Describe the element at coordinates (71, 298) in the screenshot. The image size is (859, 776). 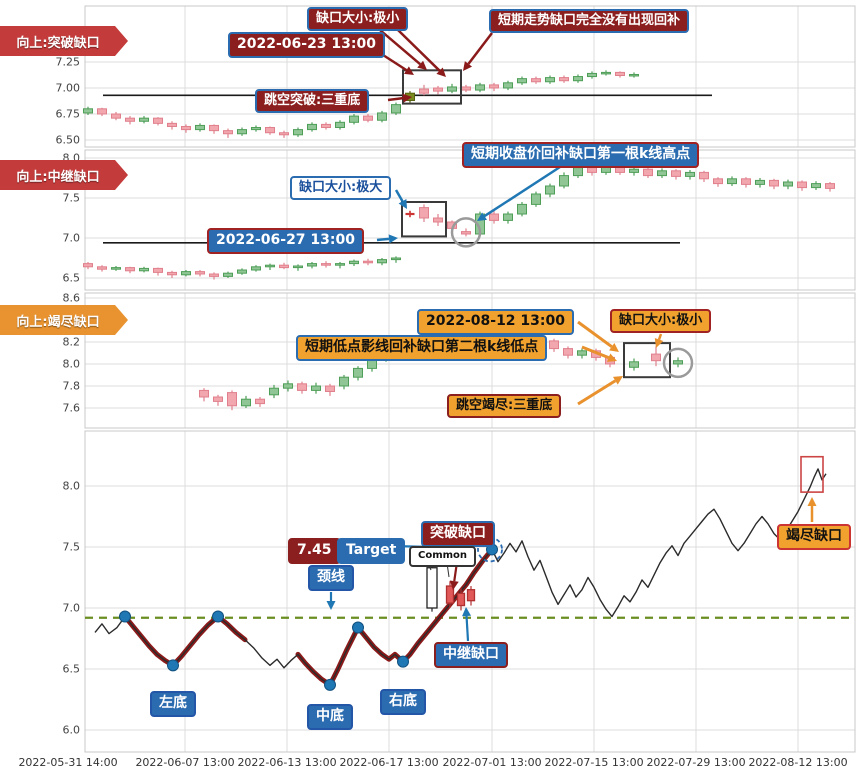
I see `y-tick-label: 8.6` at that location.